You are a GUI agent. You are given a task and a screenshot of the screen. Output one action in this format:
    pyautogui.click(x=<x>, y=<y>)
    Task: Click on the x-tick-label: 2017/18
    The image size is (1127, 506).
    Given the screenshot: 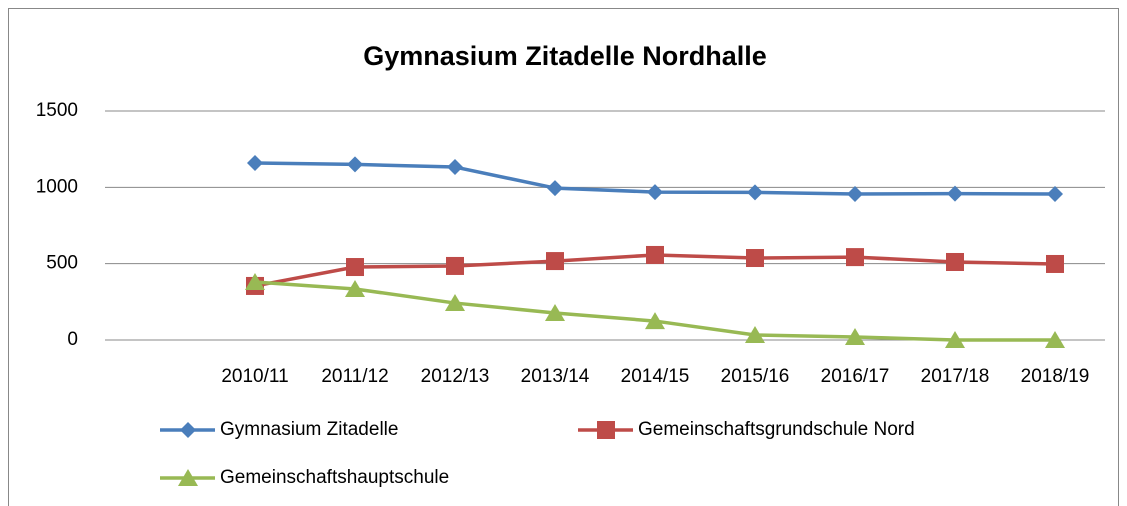 What is the action you would take?
    pyautogui.click(x=955, y=376)
    